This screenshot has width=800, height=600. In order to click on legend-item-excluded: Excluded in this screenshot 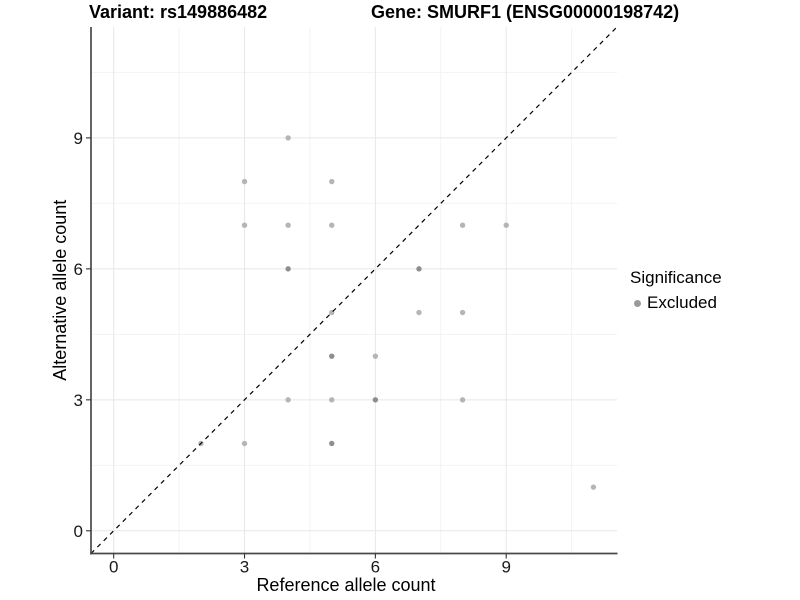, I will do `click(678, 303)`.